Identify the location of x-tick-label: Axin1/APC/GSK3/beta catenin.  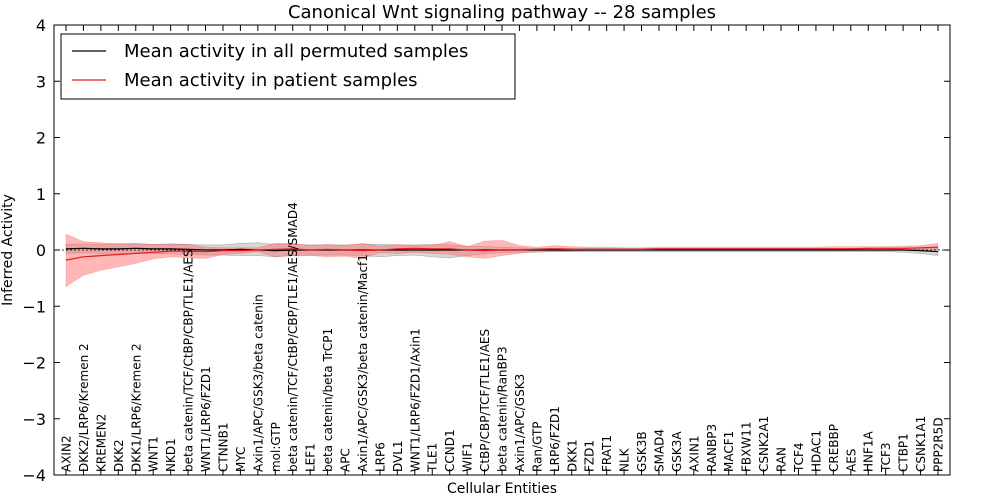
(258, 383).